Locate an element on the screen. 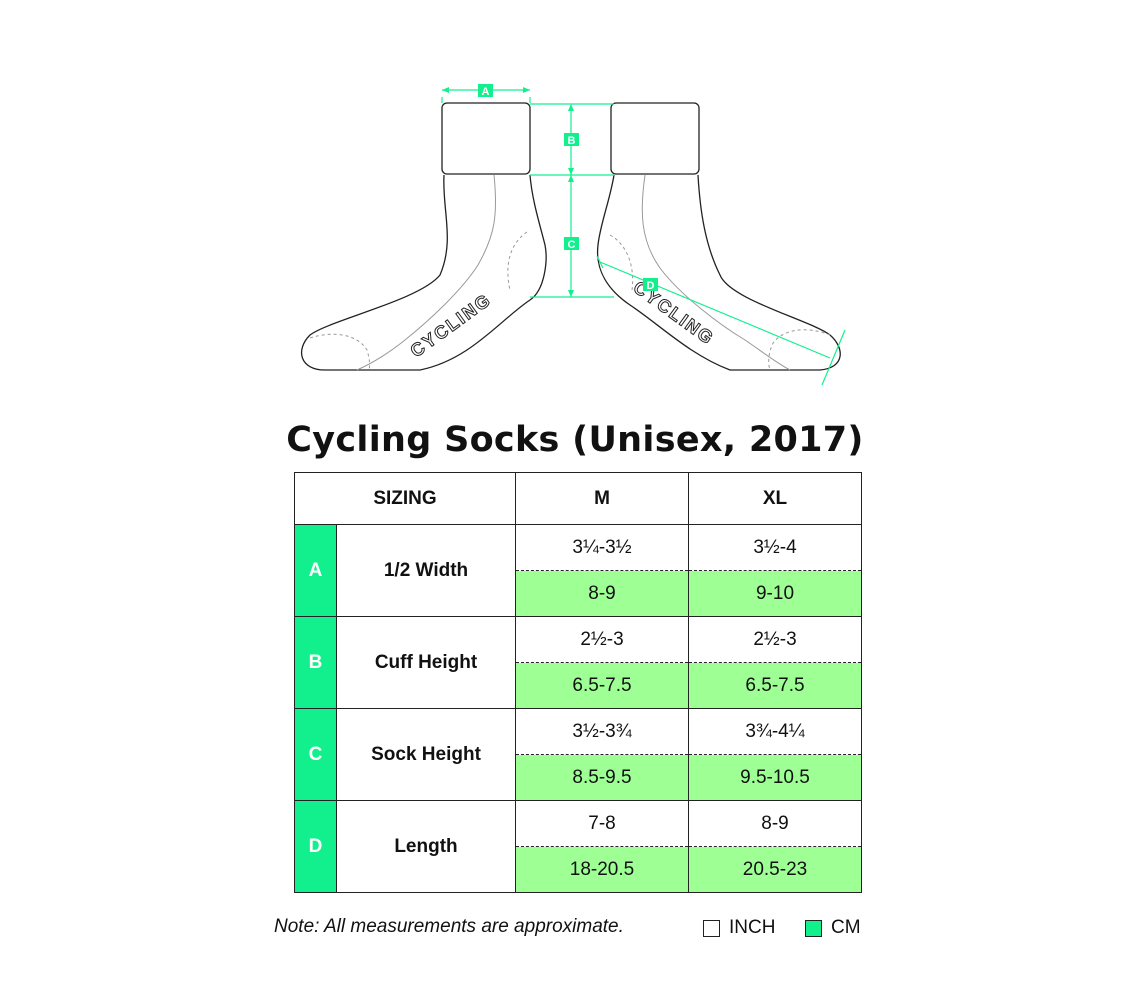 Image resolution: width=1138 pixels, height=997 pixels. table-row: A 1/2 Width 3¼-3½ 3½-4 is located at coordinates (578, 570).